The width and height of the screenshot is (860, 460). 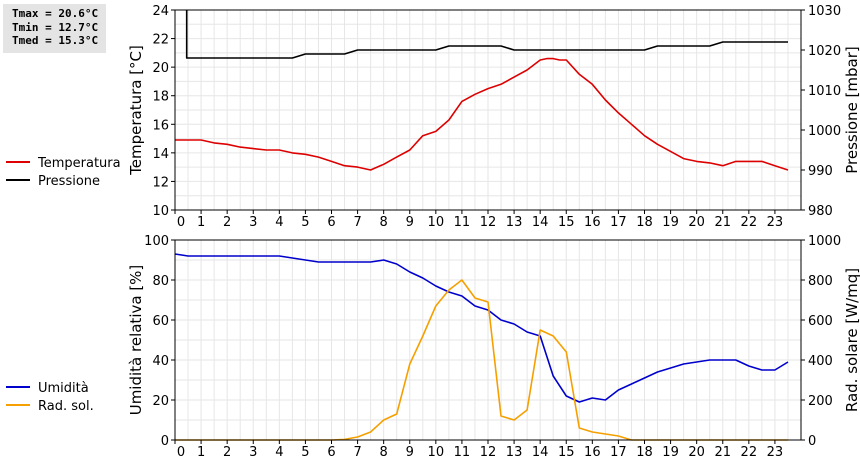 I want to click on tmin-label: Tmin = 12.7°C, so click(x=55, y=27).